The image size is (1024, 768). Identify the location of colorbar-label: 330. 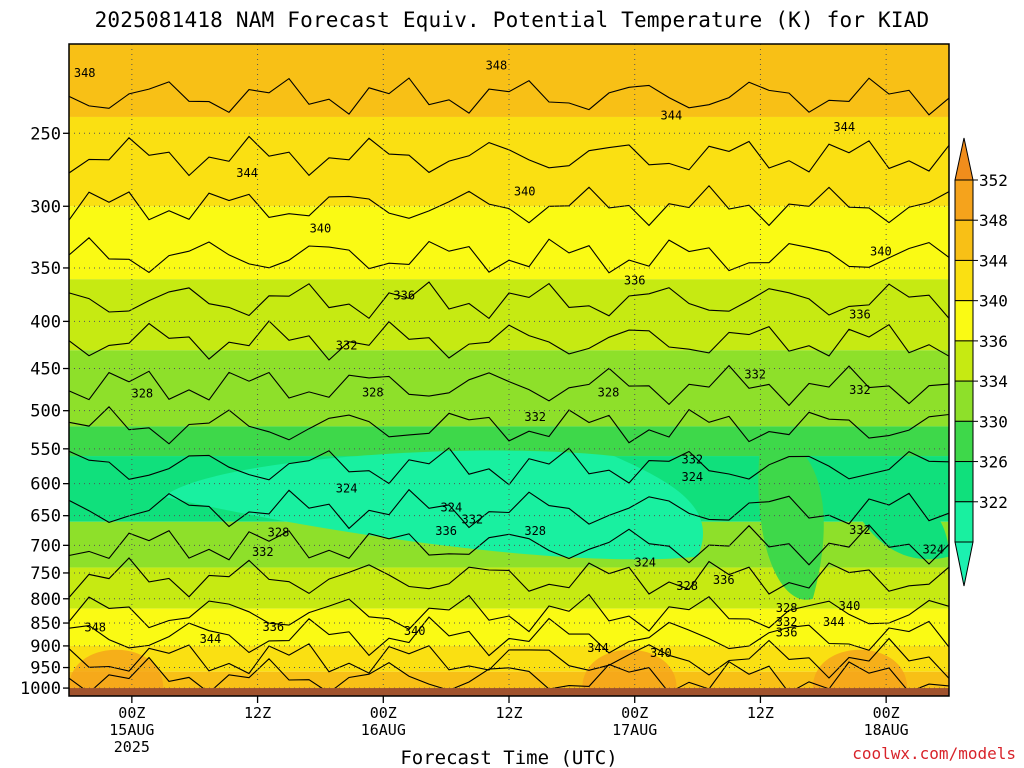
(993, 421).